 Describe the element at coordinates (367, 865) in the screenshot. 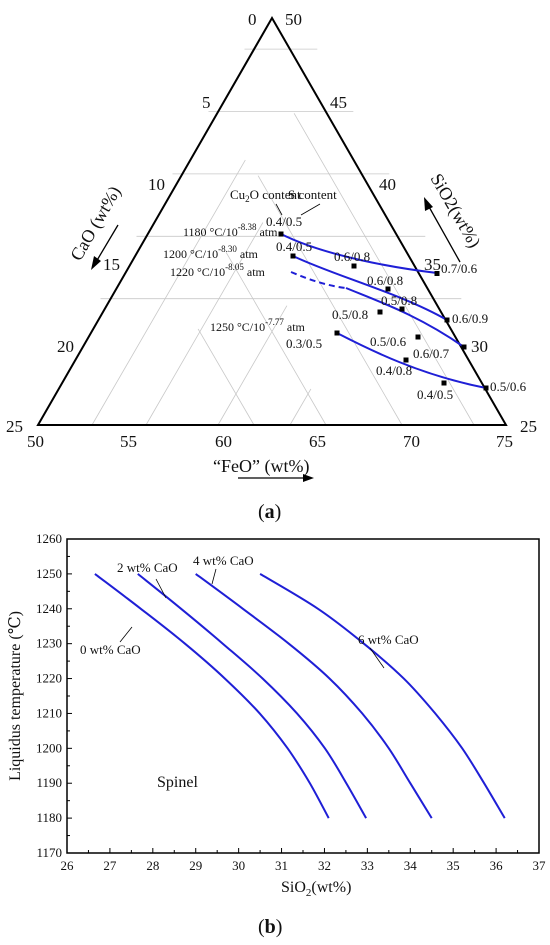

I see `x-tick-label: 33` at that location.